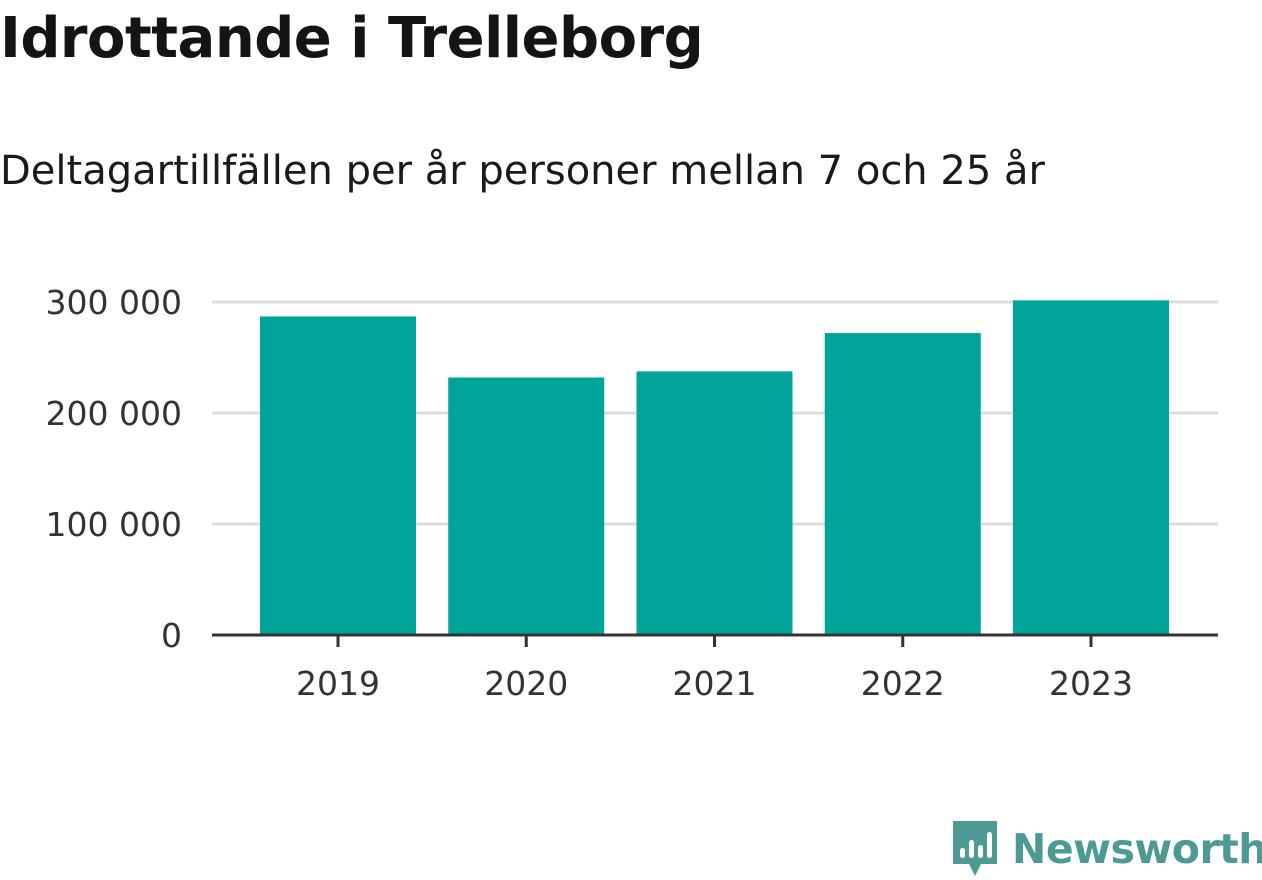  What do you see at coordinates (1091, 467) in the screenshot?
I see `bar-2023` at bounding box center [1091, 467].